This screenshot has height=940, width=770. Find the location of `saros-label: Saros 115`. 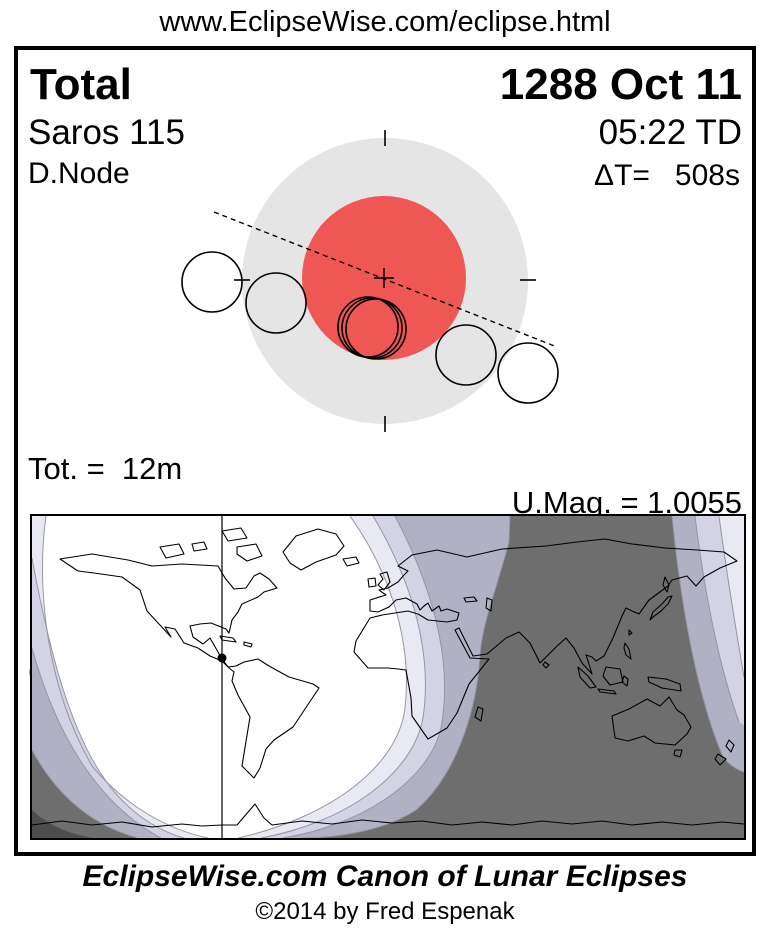

saros-label: Saros 115 is located at coordinates (106, 132).